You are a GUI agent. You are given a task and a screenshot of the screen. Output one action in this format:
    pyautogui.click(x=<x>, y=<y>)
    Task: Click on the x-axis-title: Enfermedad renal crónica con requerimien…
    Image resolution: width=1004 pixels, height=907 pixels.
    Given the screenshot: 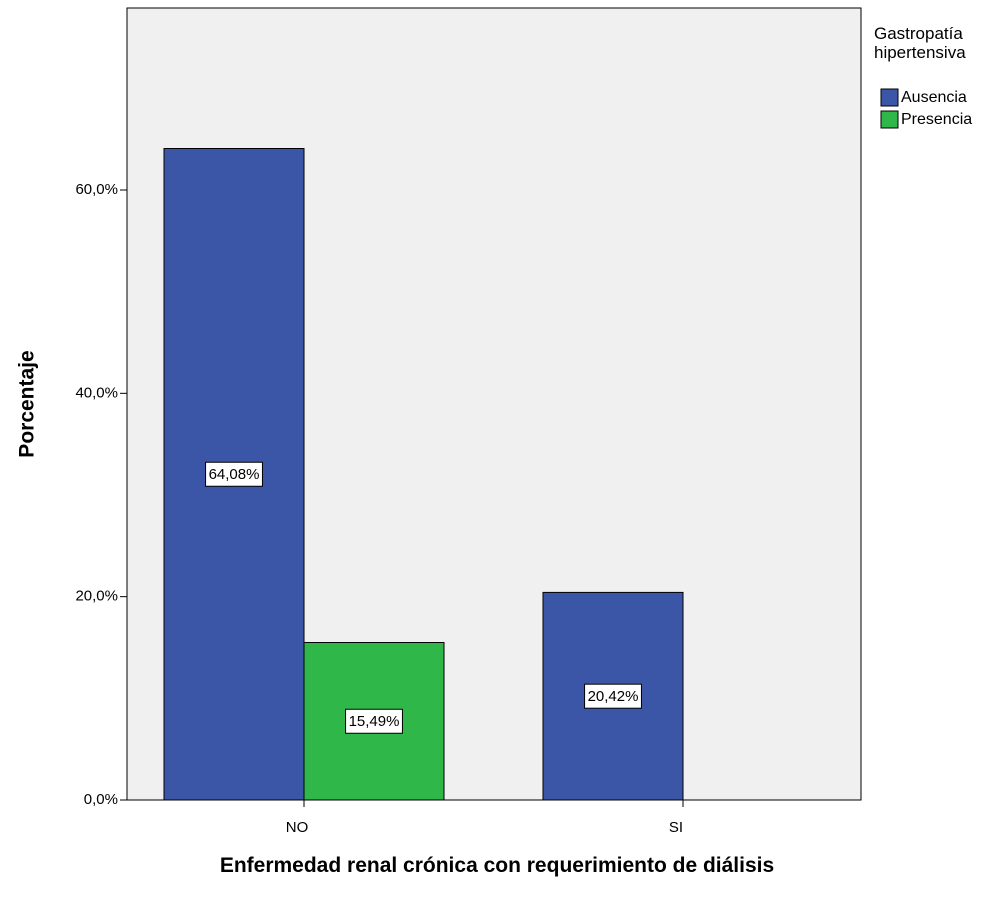 What is the action you would take?
    pyautogui.click(x=497, y=865)
    